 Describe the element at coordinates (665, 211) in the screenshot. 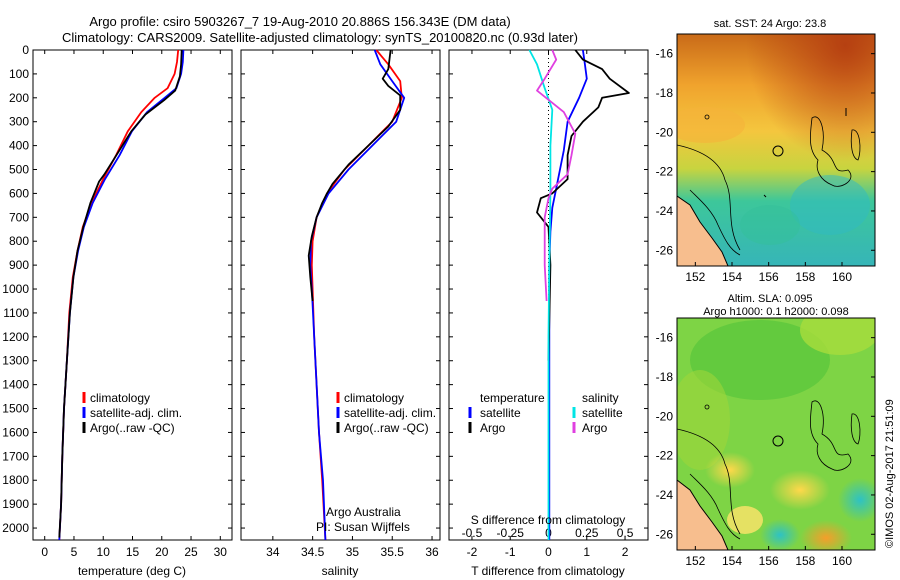

I see `sst-map-ytick-label: -24` at that location.